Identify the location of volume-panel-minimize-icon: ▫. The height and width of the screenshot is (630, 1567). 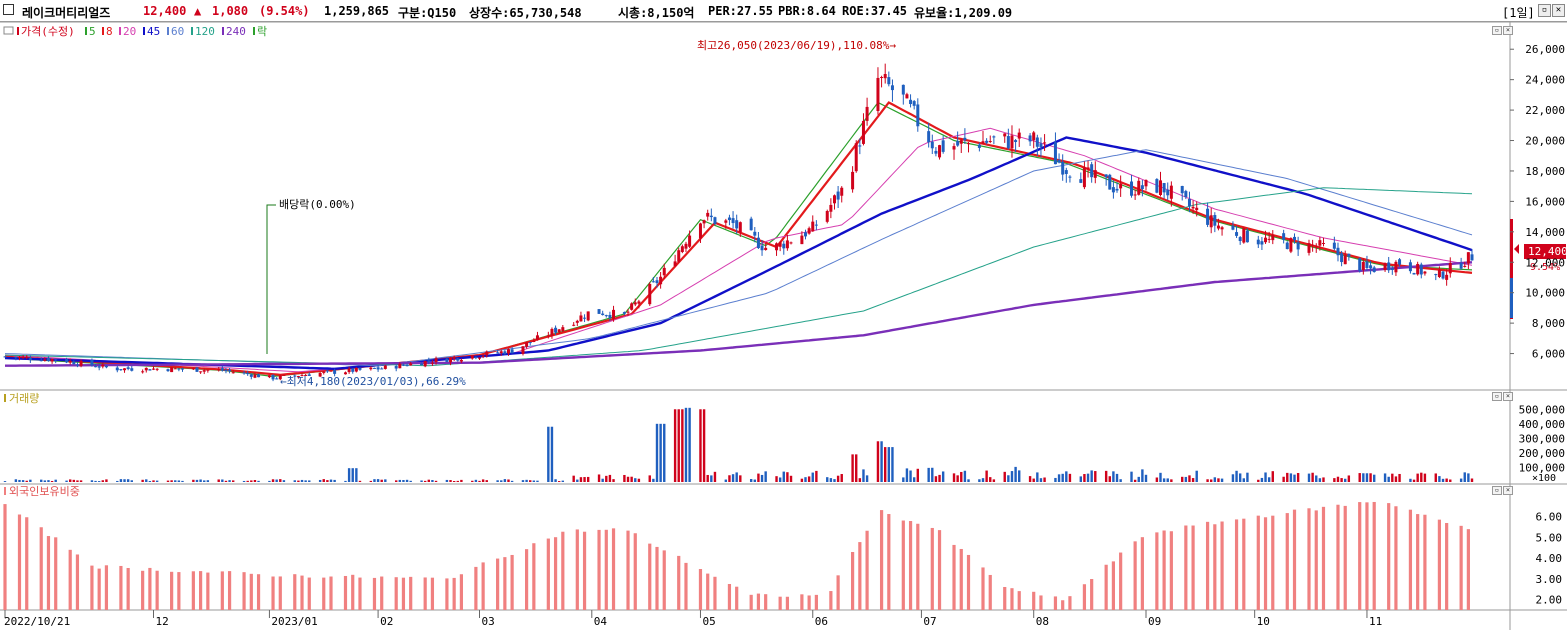
(1497, 396).